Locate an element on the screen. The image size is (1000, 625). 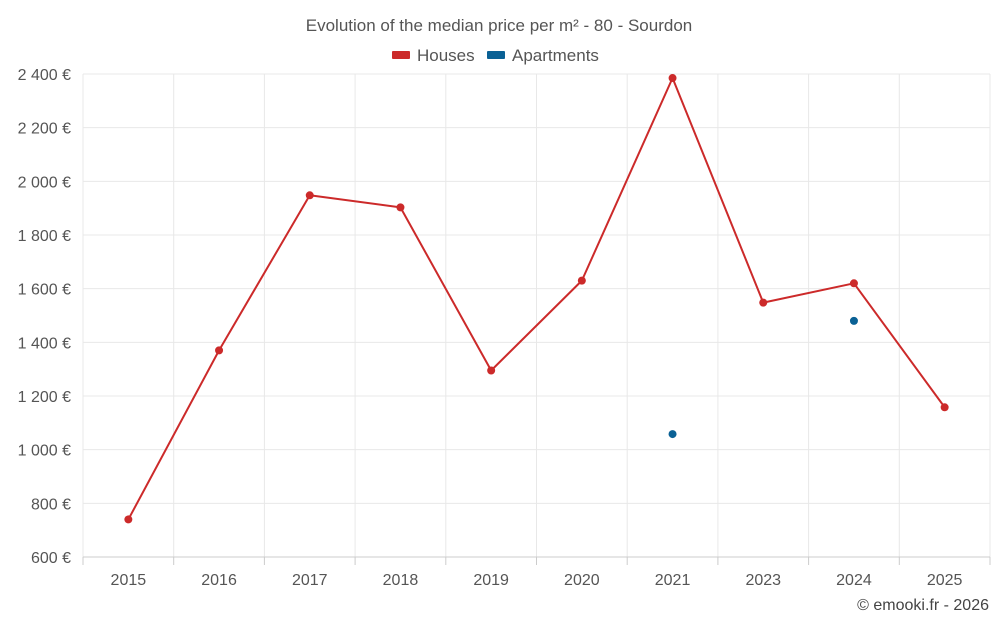
legend-swatch-apartments is located at coordinates (496, 55).